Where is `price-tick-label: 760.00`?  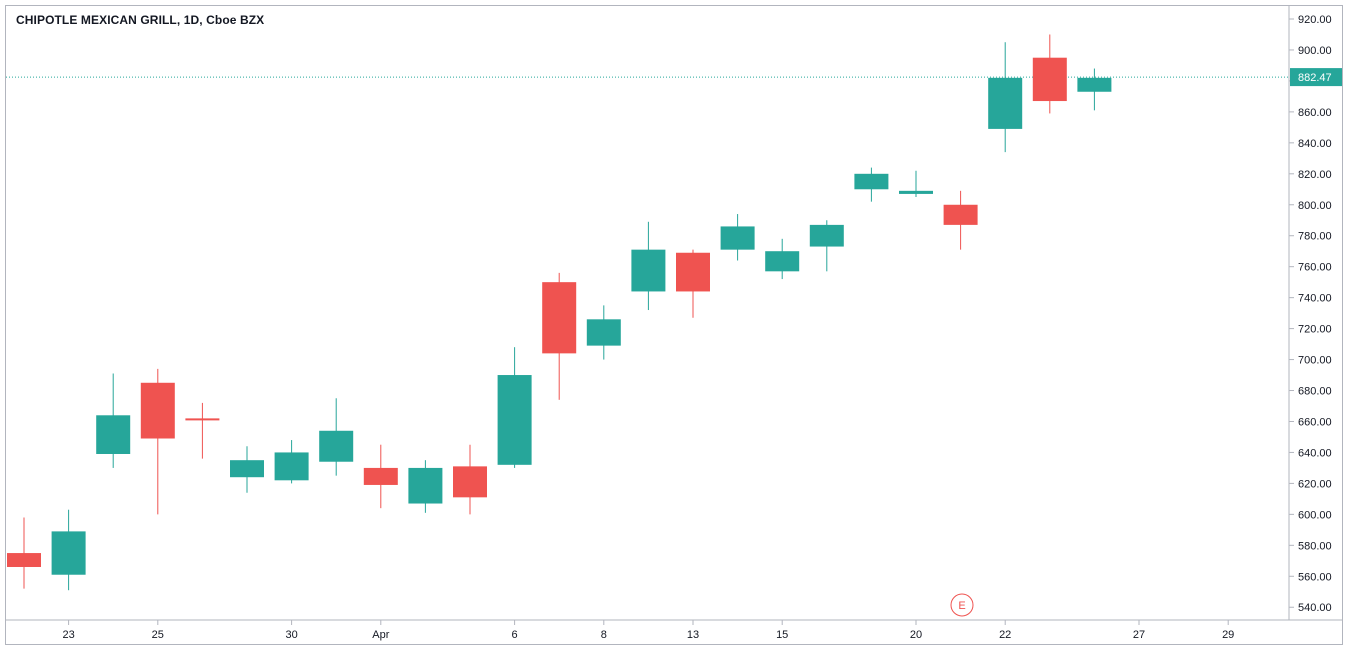 price-tick-label: 760.00 is located at coordinates (1315, 268).